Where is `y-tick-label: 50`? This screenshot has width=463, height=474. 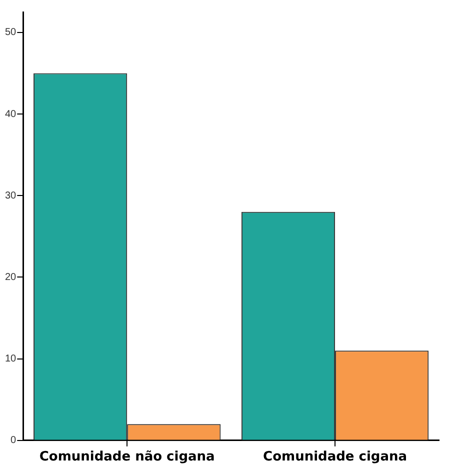 y-tick-label: 50 is located at coordinates (11, 32).